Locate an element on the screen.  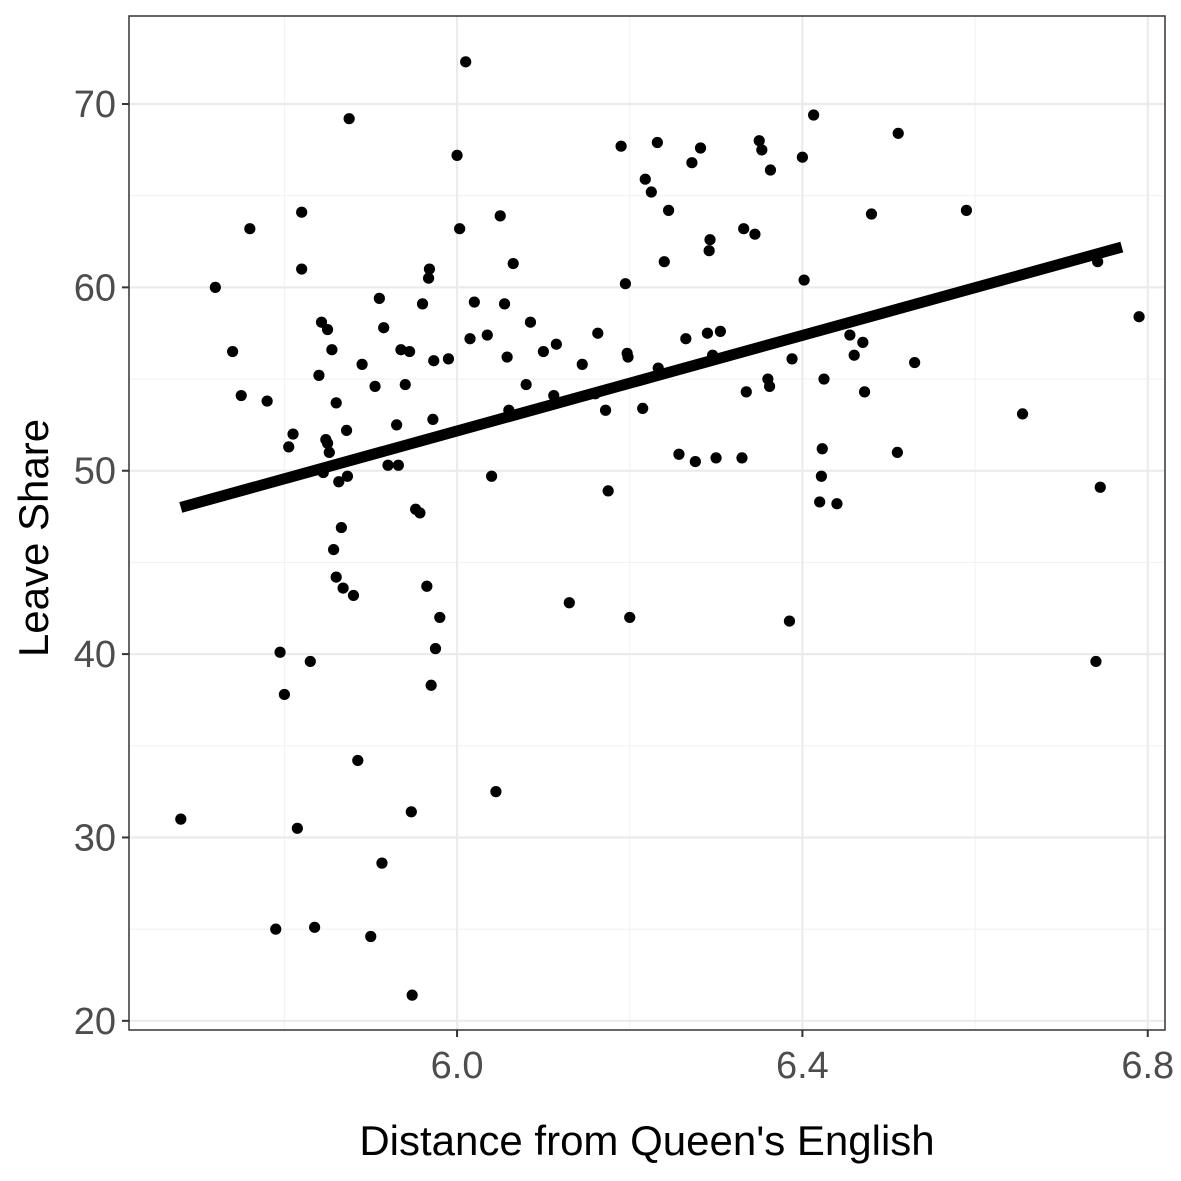
y-tick-label: 40 is located at coordinates (95, 655).